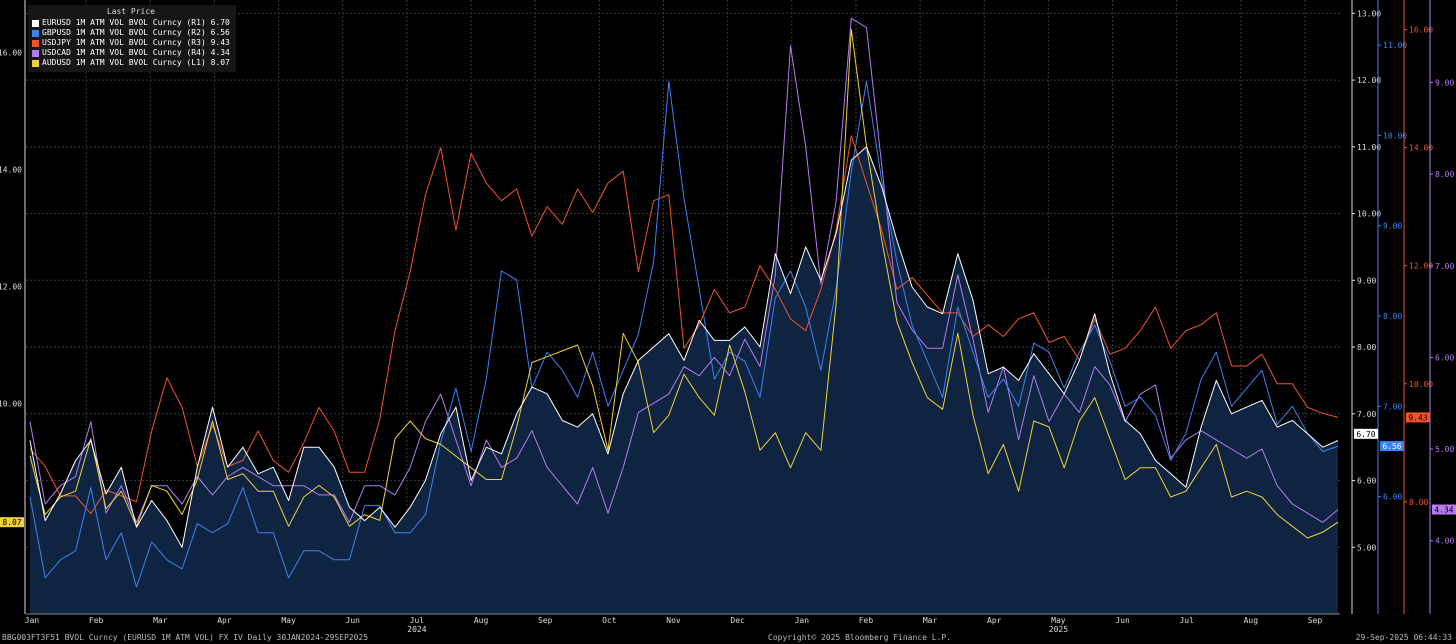  I want to click on last-value-tag-gbpusd, so click(1392, 446).